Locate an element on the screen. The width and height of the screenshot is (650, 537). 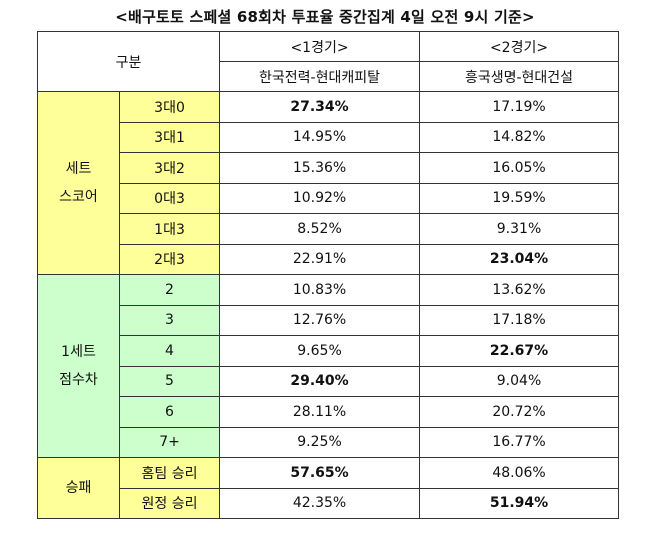
table-row: 3 12.76% 17.18% is located at coordinates (329, 320).